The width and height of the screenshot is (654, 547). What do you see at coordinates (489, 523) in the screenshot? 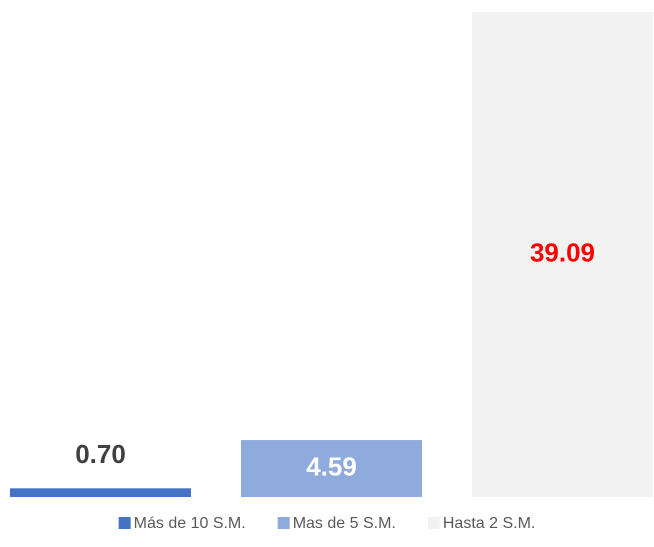
I see `legend-label: Hasta 2 S.M.` at bounding box center [489, 523].